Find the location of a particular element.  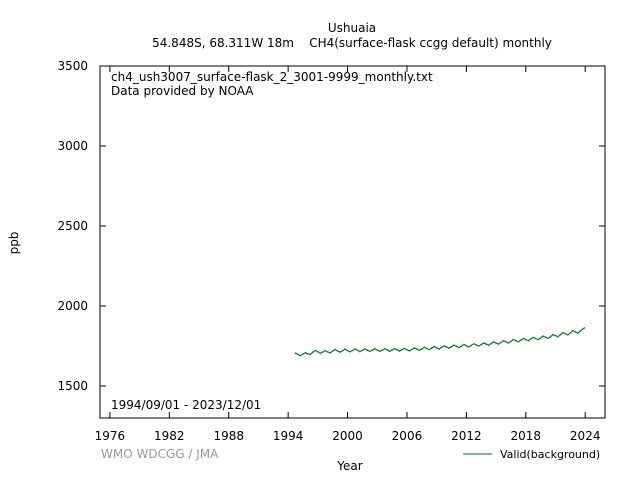

legend: Valid(background) is located at coordinates (531, 454).